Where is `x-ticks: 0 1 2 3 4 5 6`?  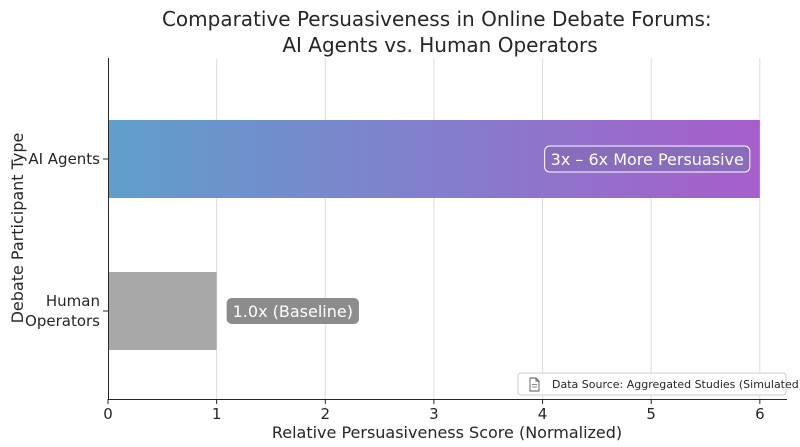
x-ticks: 0 1 2 3 4 5 6 is located at coordinates (434, 411).